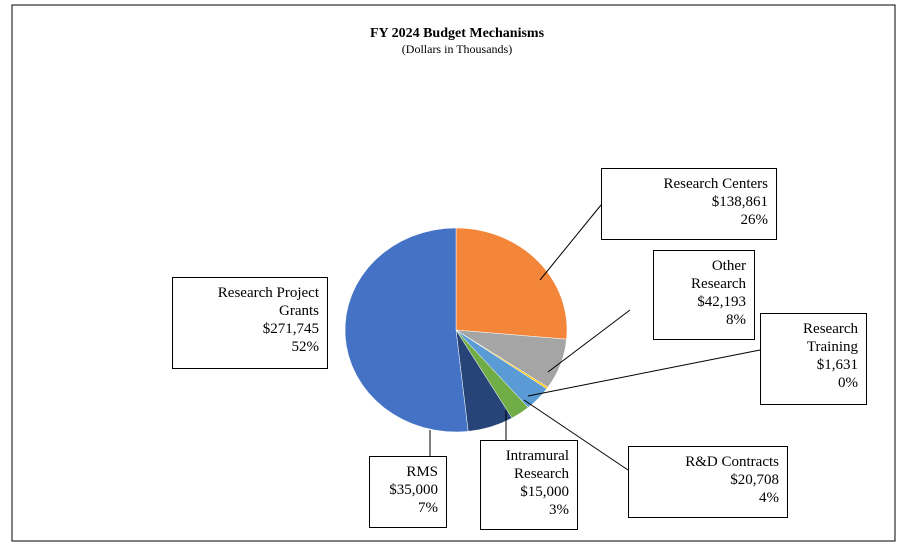  Describe the element at coordinates (290, 329) in the screenshot. I see `value-label: $271,745` at that location.